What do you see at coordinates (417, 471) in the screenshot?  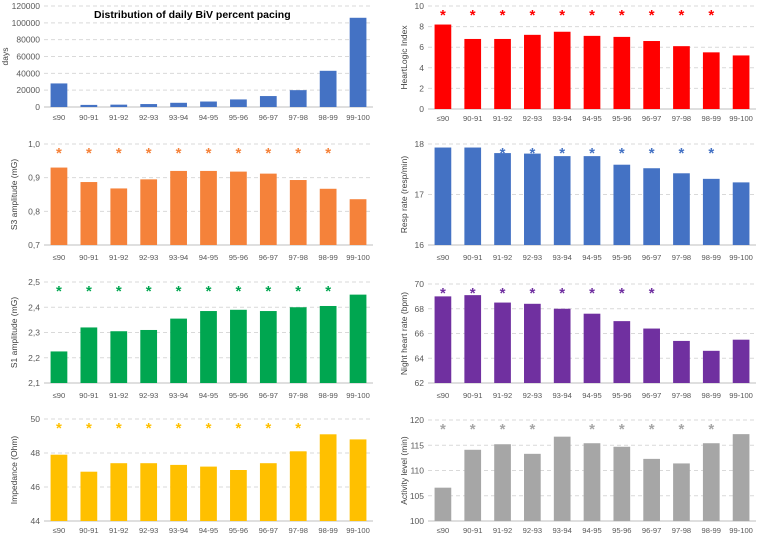 I see `y-tick-label: 110` at bounding box center [417, 471].